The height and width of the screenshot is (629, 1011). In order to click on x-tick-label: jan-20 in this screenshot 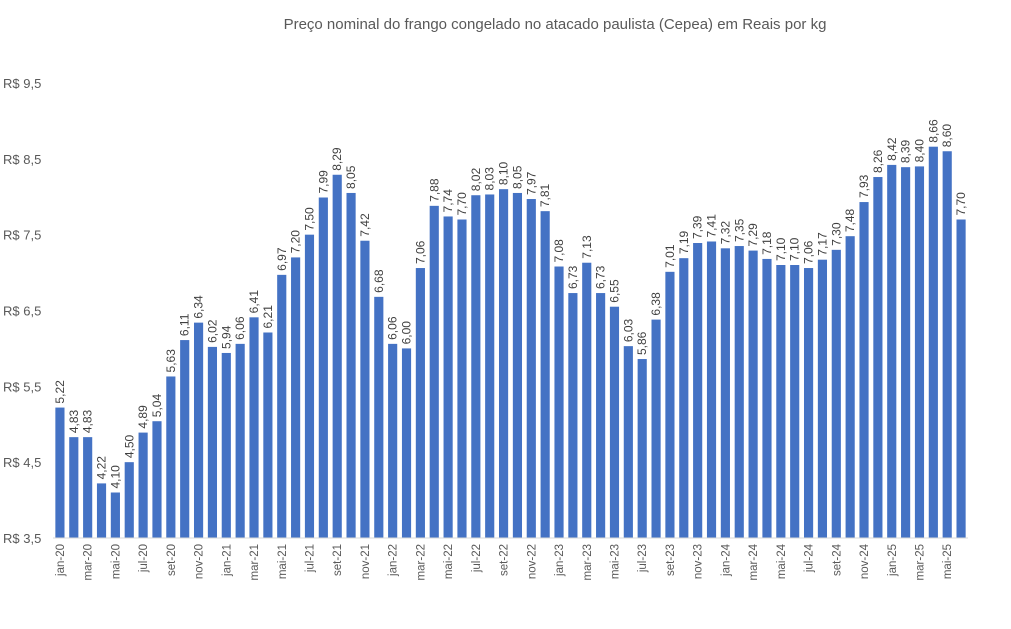, I will do `click(61, 560)`.